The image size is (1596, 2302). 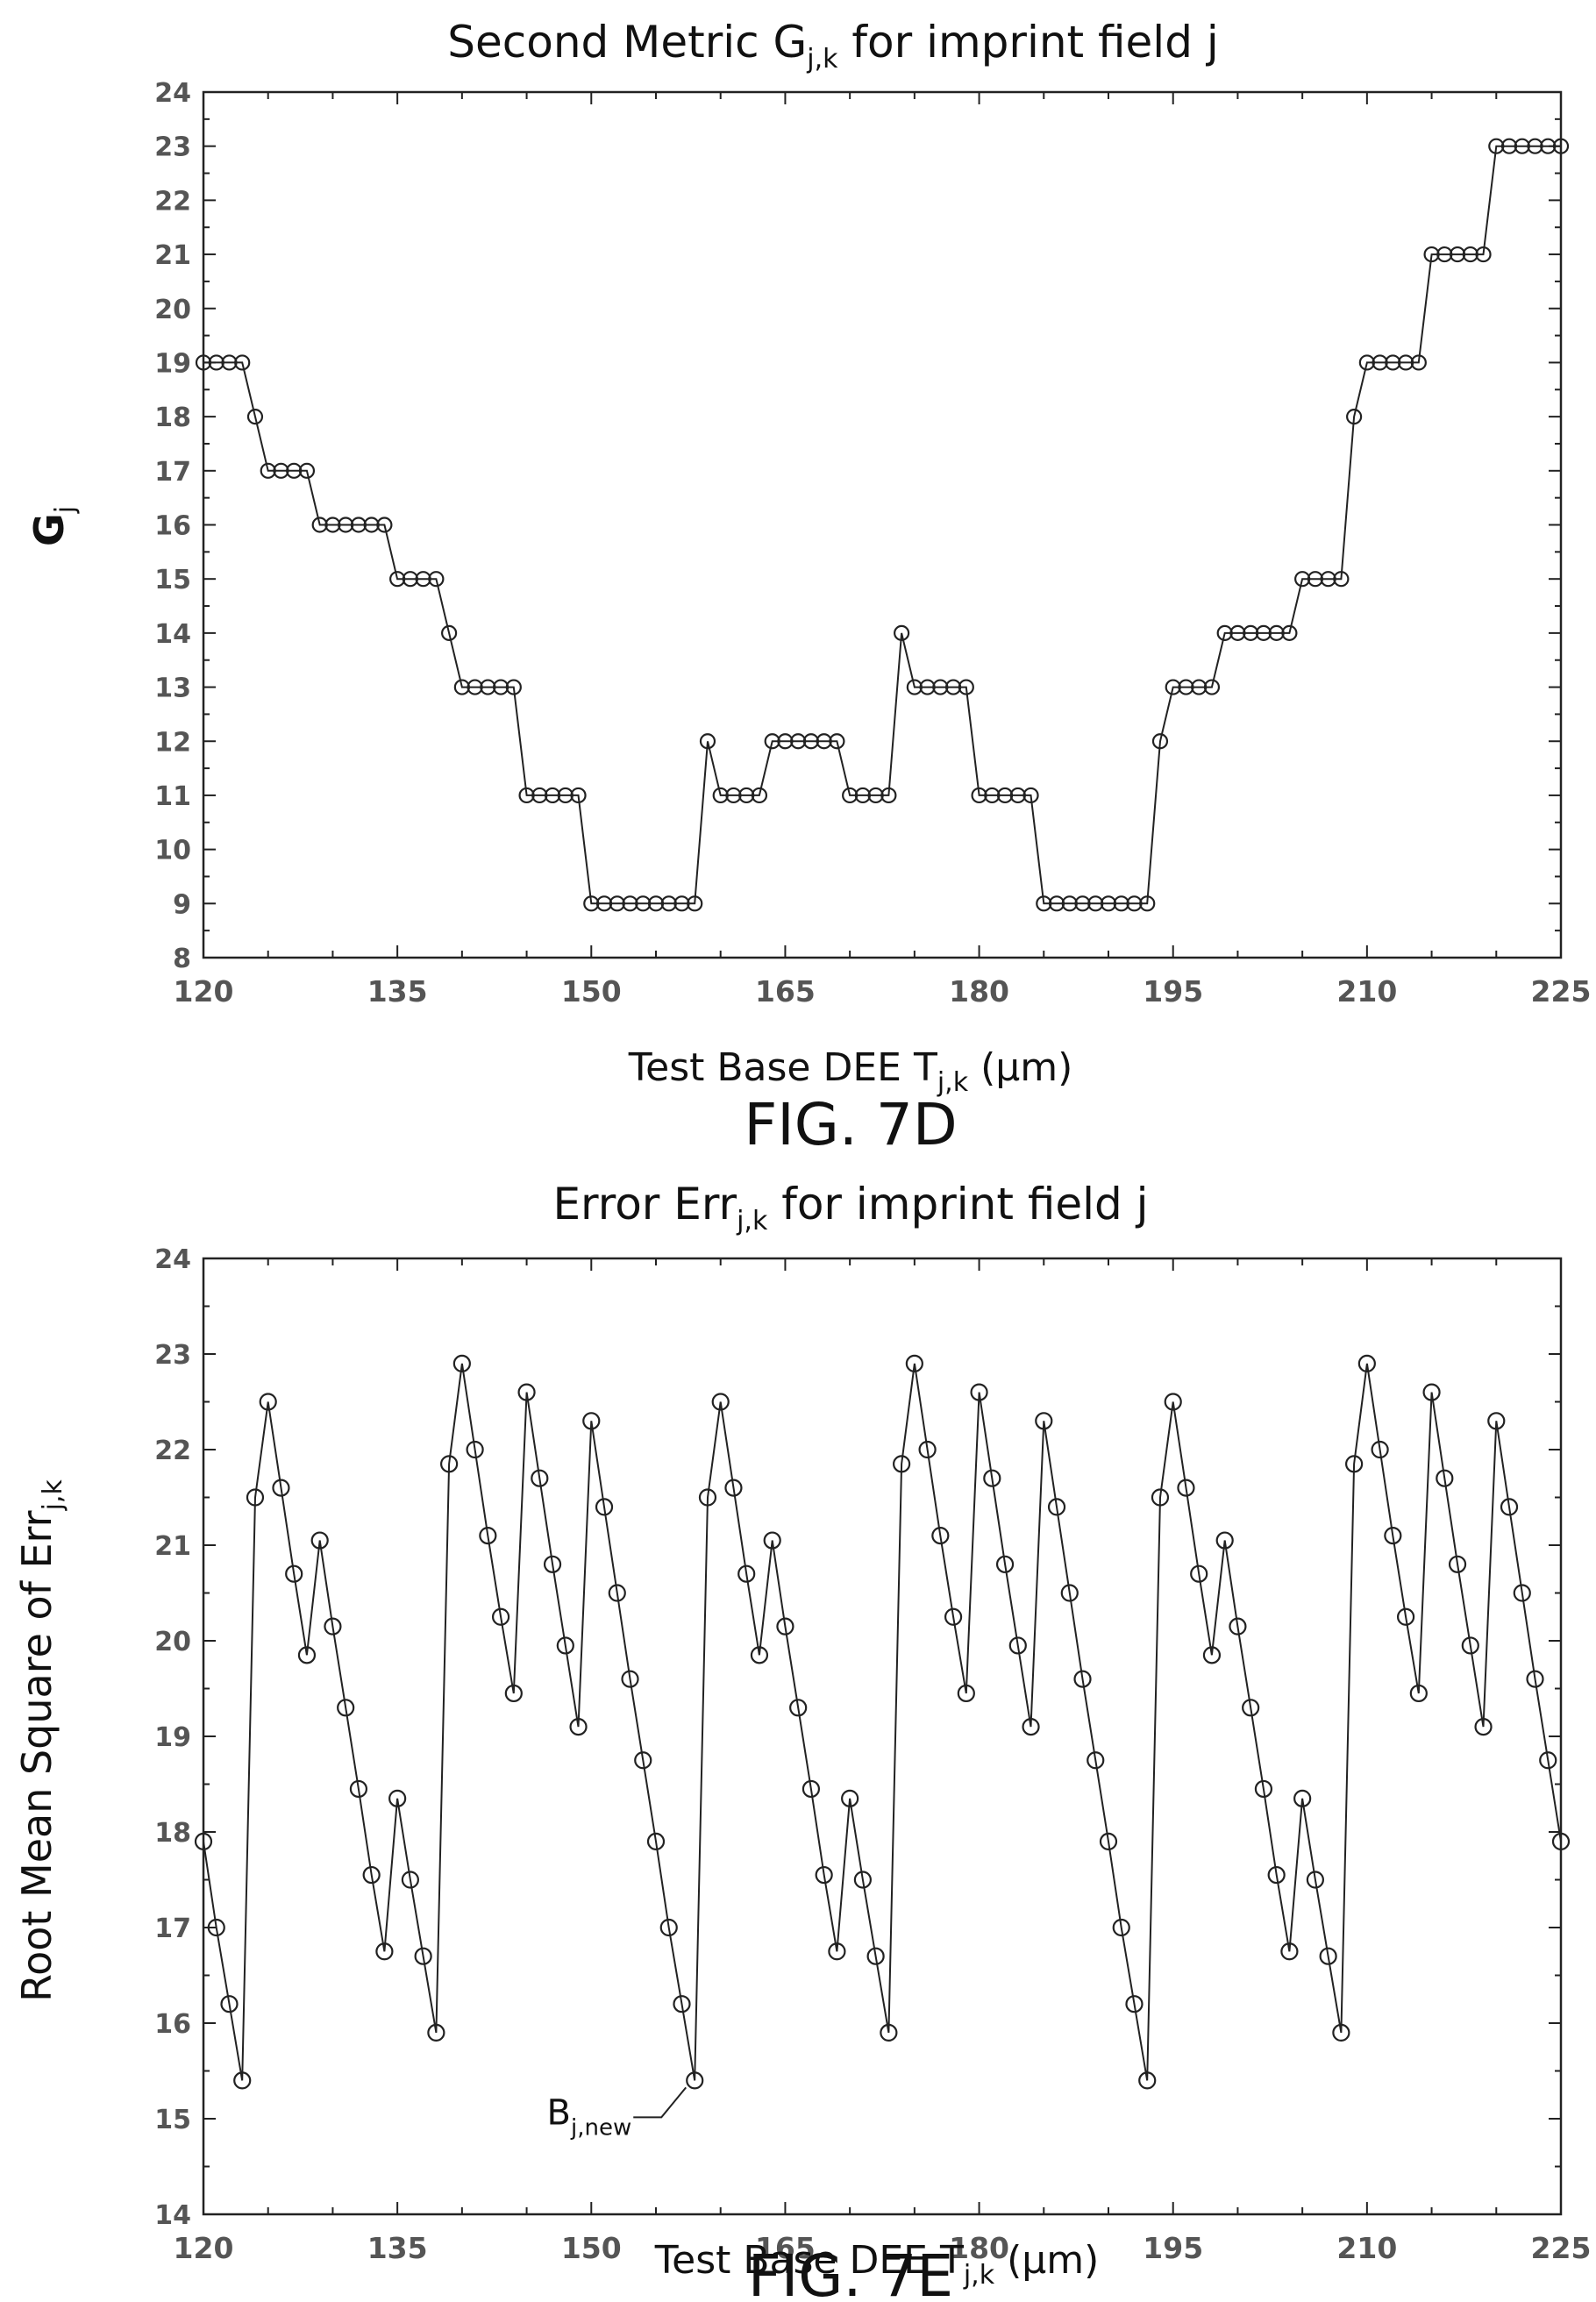 I want to click on chart-7e-x-label: Test Base DEE Tj,k (μm), so click(x=877, y=2264).